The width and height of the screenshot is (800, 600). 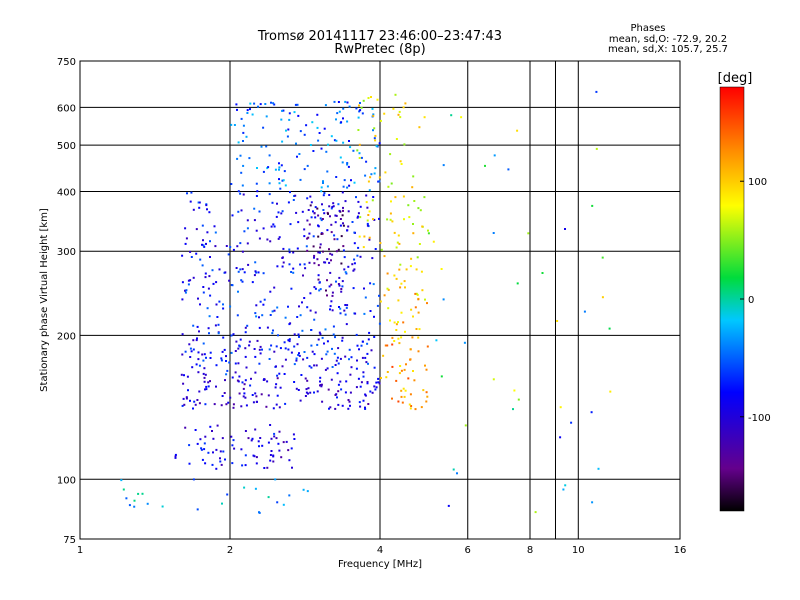 I want to click on stats-heading: Phases, so click(x=647, y=28).